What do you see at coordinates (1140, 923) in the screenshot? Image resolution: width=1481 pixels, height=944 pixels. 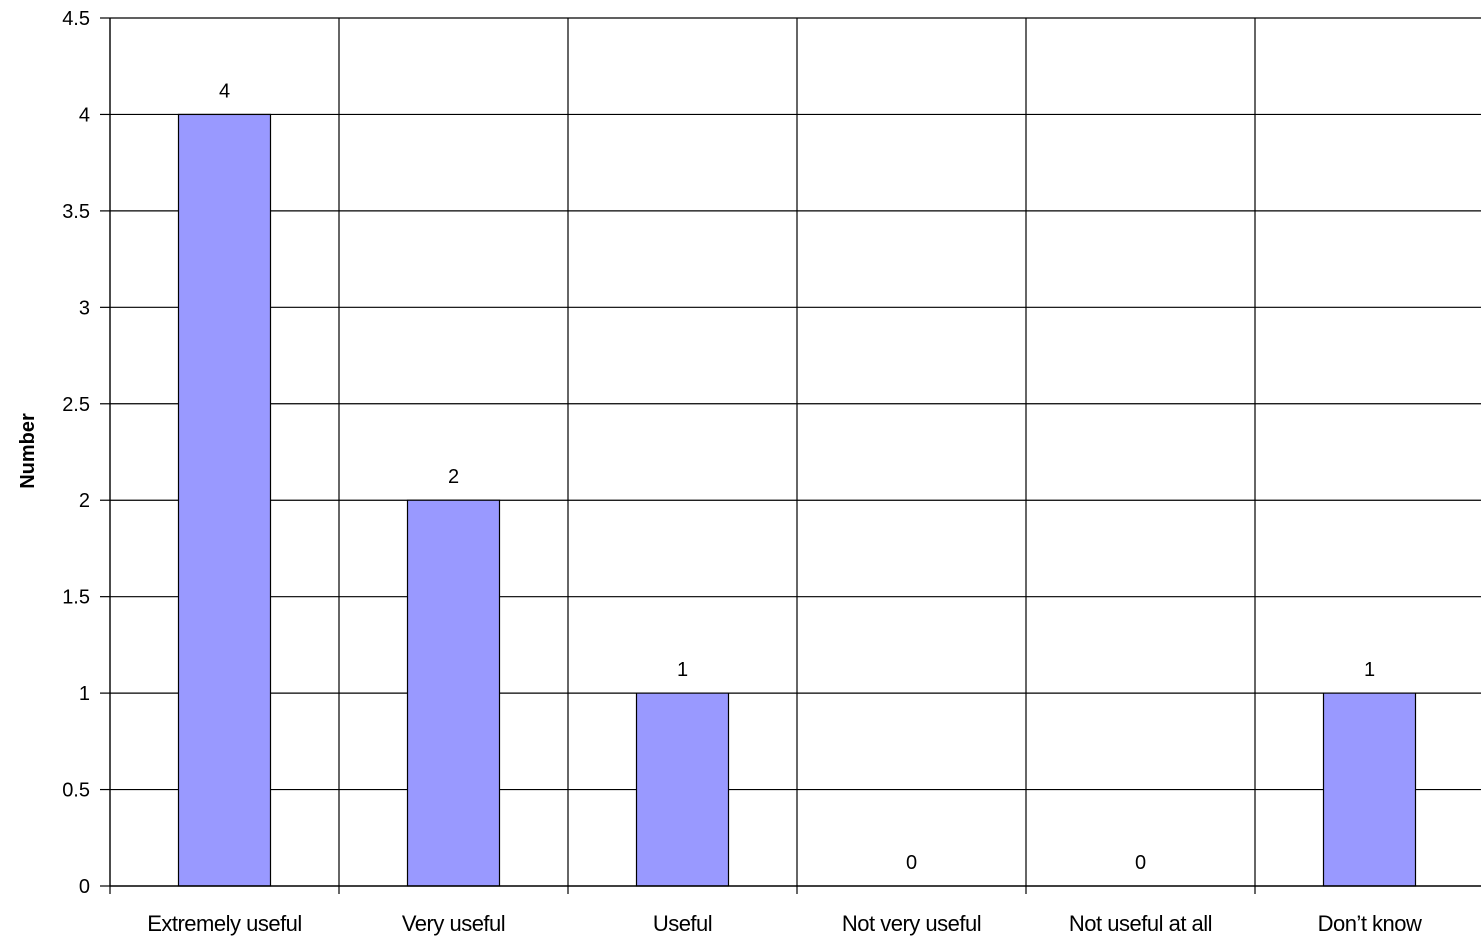 I see `x-tick-label: Not useful at all` at bounding box center [1140, 923].